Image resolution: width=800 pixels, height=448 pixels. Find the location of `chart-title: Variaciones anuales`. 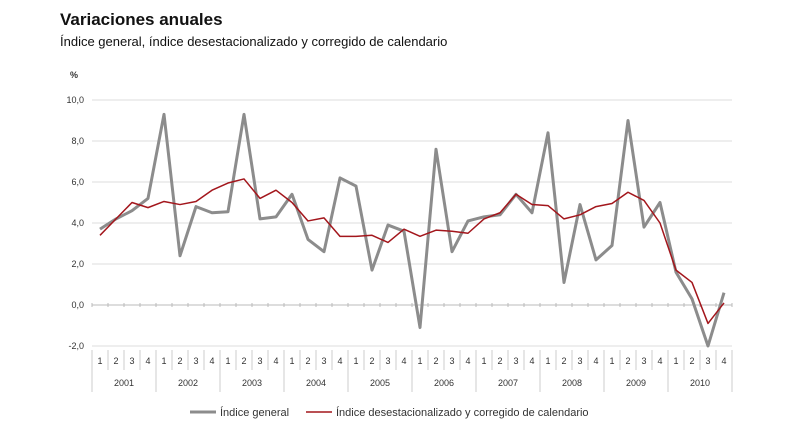

chart-title: Variaciones anuales is located at coordinates (141, 19).